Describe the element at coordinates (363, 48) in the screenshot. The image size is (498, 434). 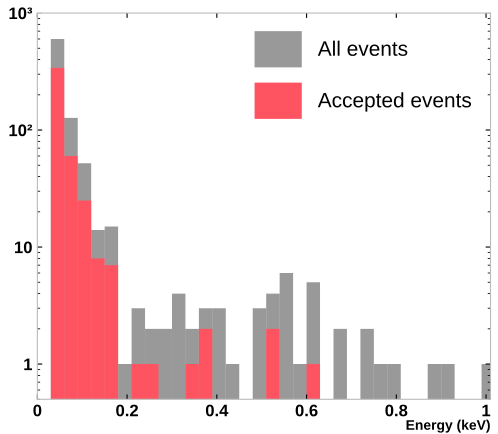
I see `legend-label: All events` at that location.